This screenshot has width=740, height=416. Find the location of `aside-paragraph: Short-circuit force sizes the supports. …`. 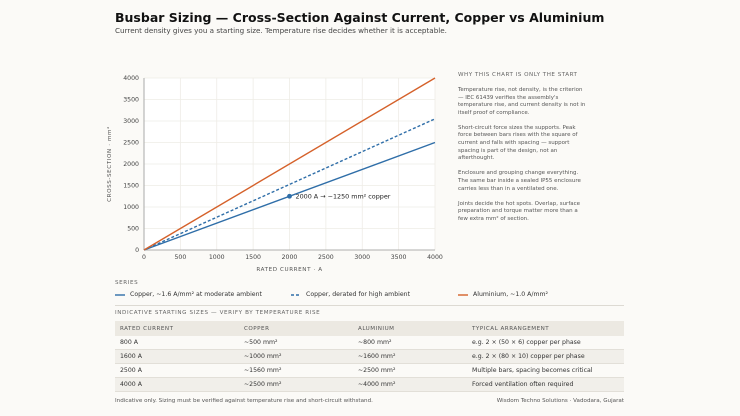

aside-paragraph: Short-circuit force sizes the supports. … is located at coordinates (518, 143).